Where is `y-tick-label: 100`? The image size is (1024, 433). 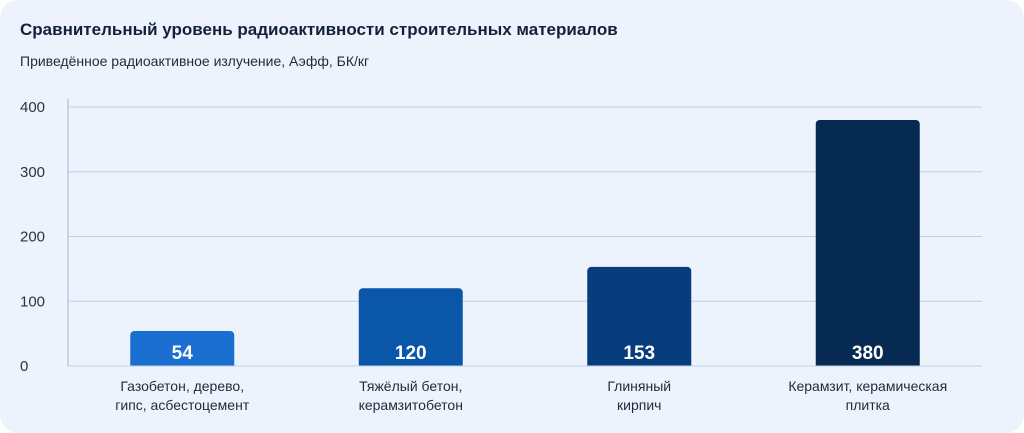
y-tick-label: 100 is located at coordinates (32, 301).